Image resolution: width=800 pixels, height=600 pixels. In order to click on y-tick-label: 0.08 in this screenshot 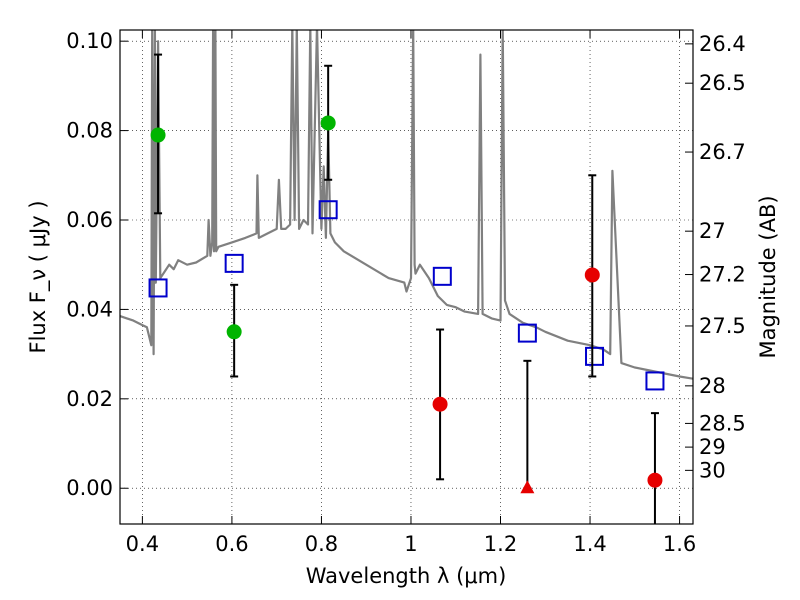, I will do `click(89, 131)`.